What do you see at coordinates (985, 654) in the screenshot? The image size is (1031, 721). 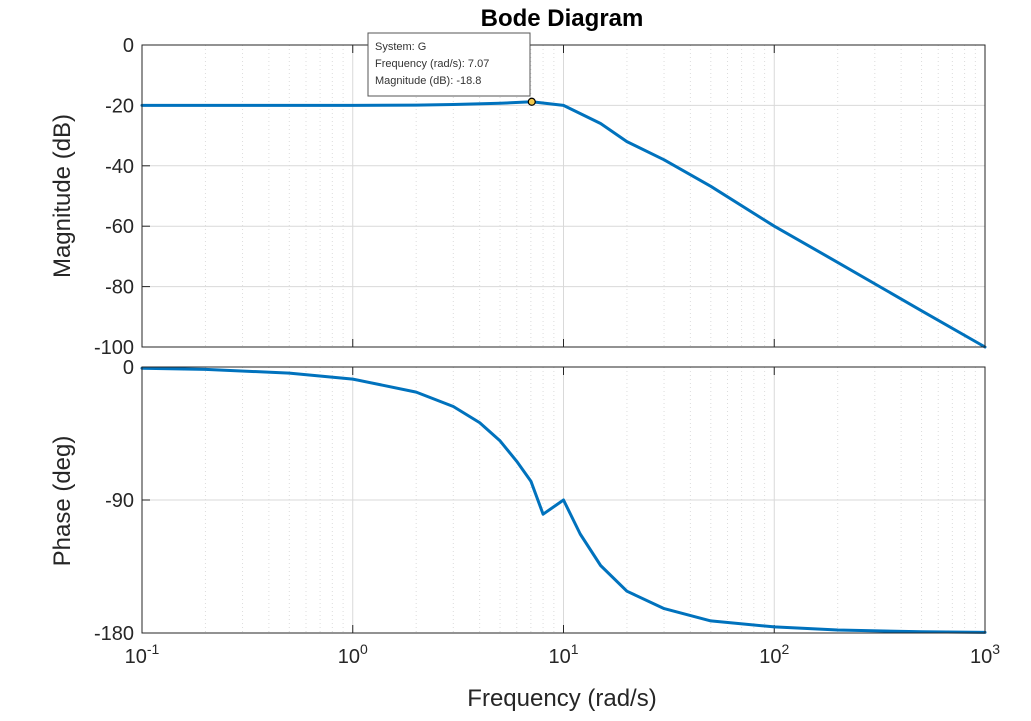 I see `x-tick-label: 10³` at bounding box center [985, 654].